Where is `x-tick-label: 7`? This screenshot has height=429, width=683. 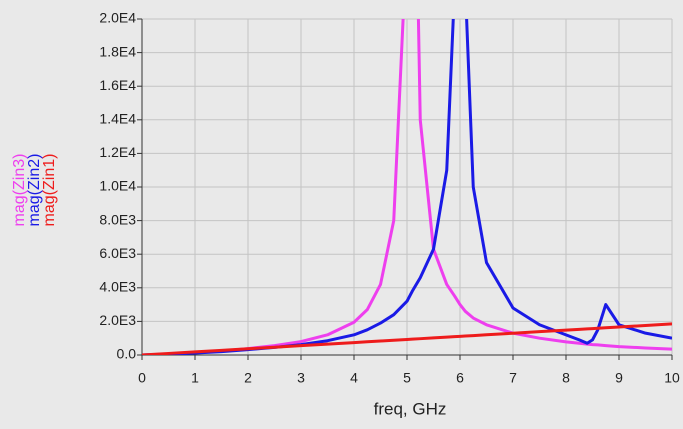
x-tick-label: 7 is located at coordinates (513, 378).